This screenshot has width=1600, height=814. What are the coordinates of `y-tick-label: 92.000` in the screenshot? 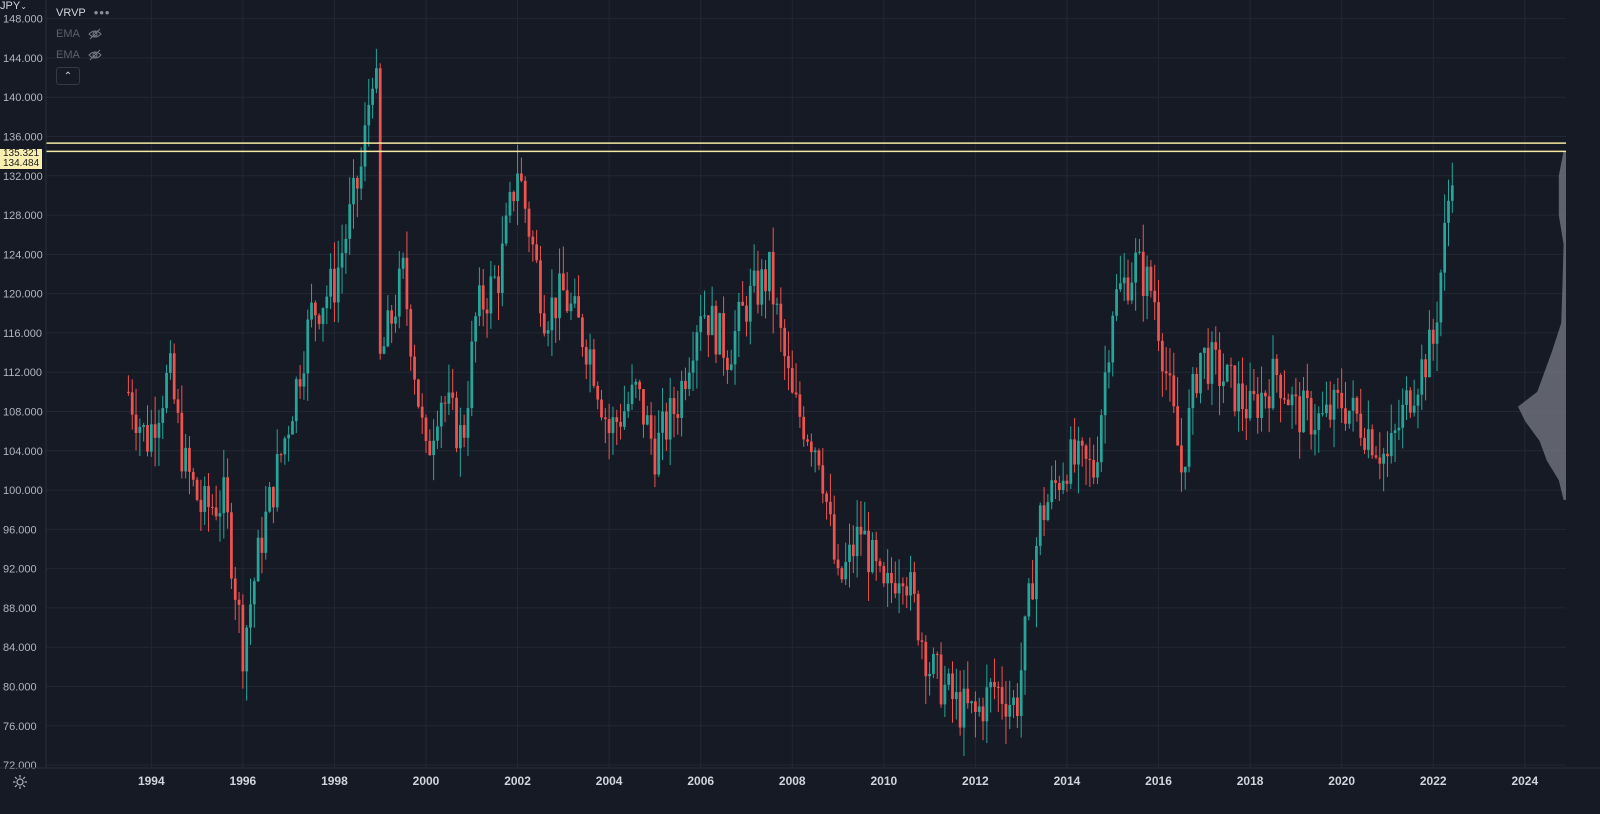 It's located at (20, 570).